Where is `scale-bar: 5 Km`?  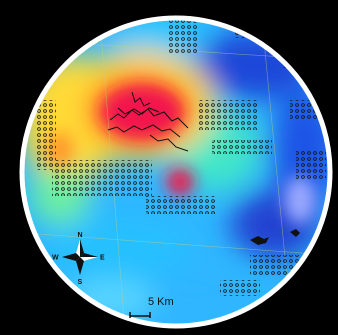 scale-bar: 5 Km is located at coordinates (151, 307).